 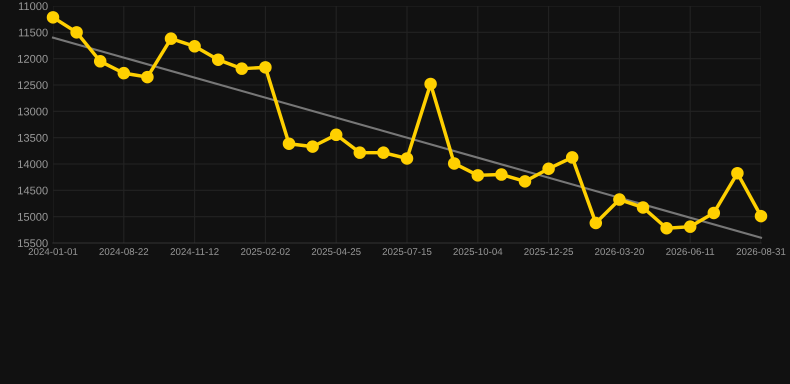 I want to click on x-tick-label: 2025-04-25, so click(x=336, y=251).